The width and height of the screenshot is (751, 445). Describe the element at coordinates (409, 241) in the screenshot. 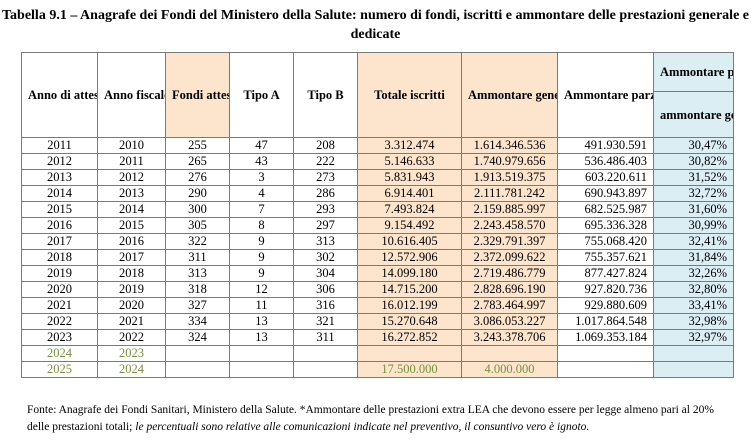

I see `cell-totale-iscritti: 10.616.405` at that location.